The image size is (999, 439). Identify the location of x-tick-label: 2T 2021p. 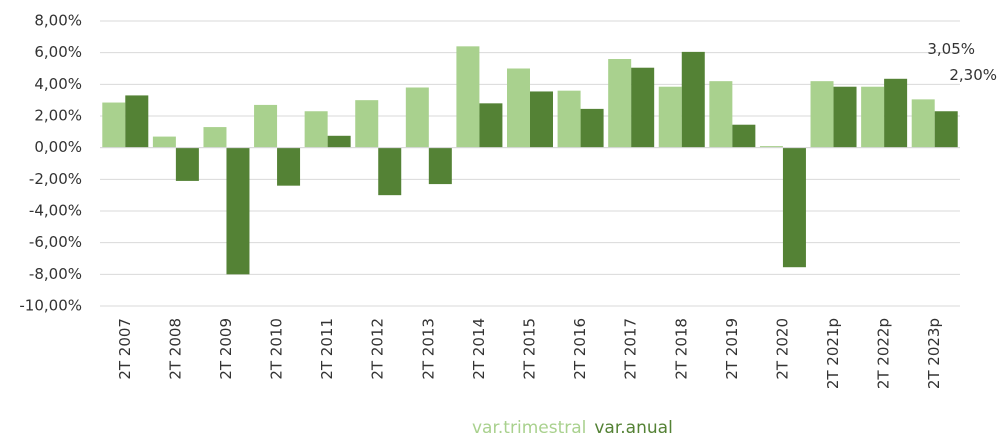
(833, 353).